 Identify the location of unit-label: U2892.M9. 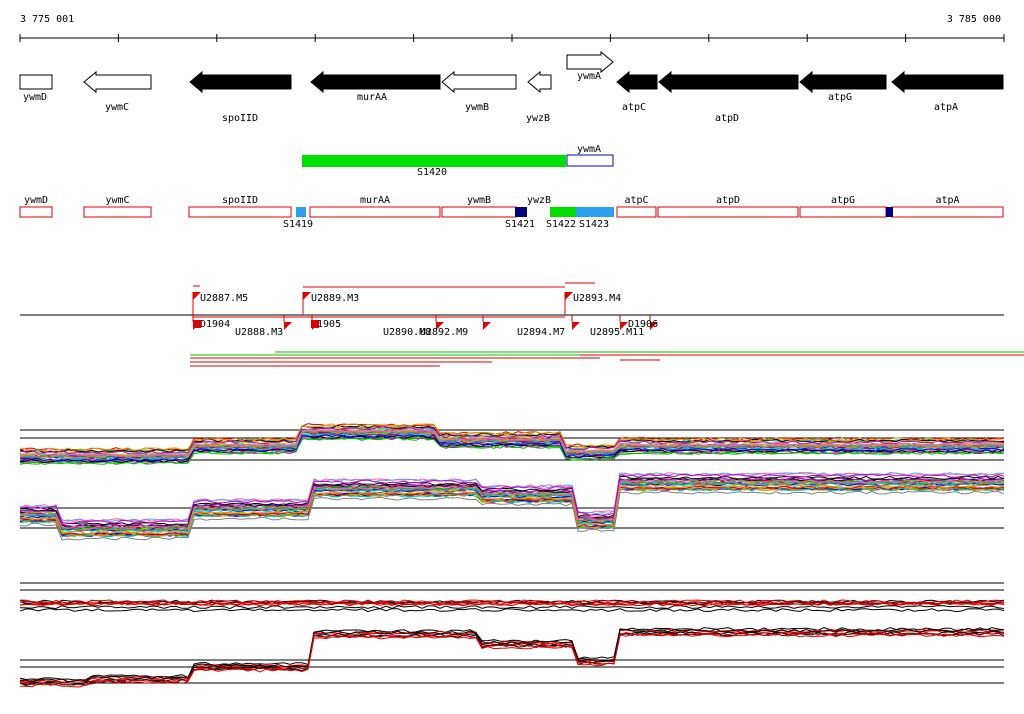
(444, 332).